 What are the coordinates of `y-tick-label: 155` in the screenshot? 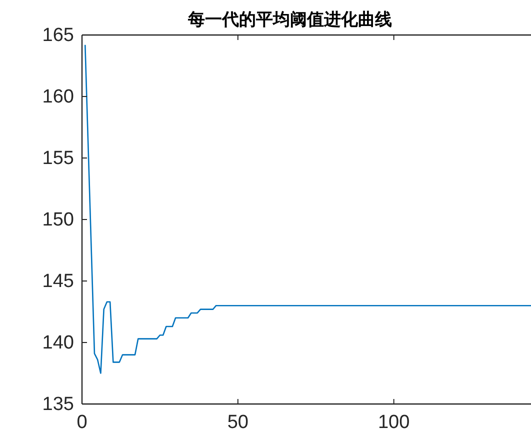 It's located at (58, 158).